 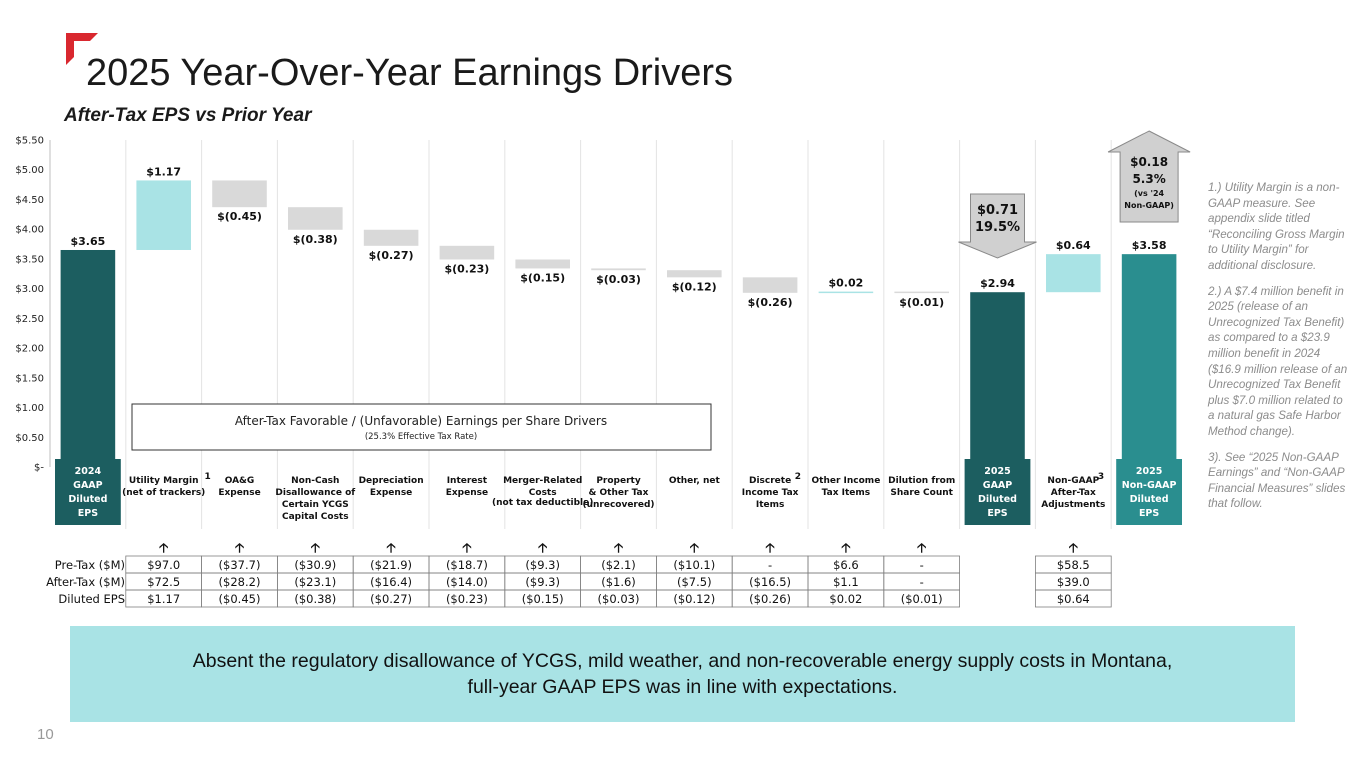 I want to click on category-label-note: (not tax deductible), so click(x=542, y=503).